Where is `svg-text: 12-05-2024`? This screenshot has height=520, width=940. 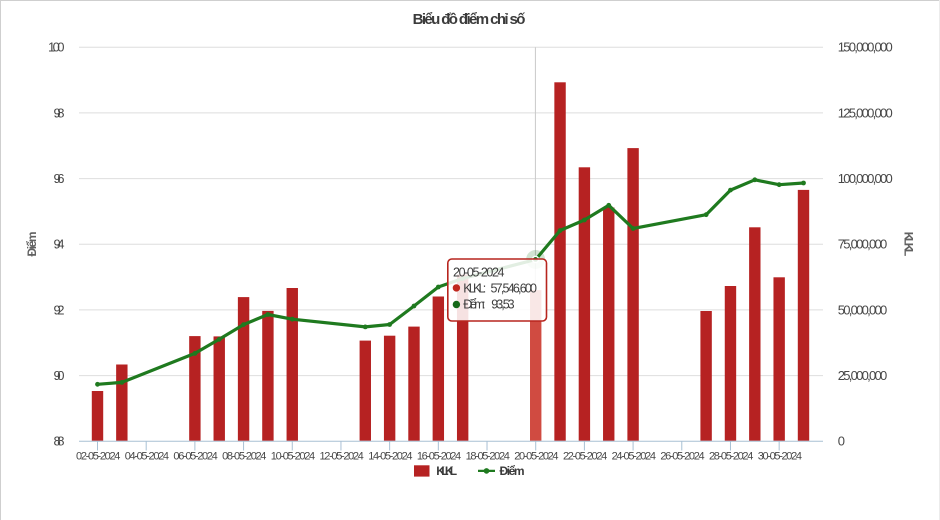
svg-text: 12-05-2024 is located at coordinates (342, 457).